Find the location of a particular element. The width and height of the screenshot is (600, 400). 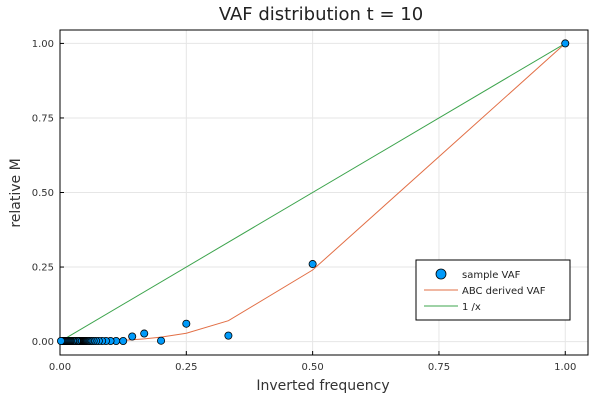

x-ticks: 0.00 0.25 0.50 0.75 1.00 is located at coordinates (312, 362).